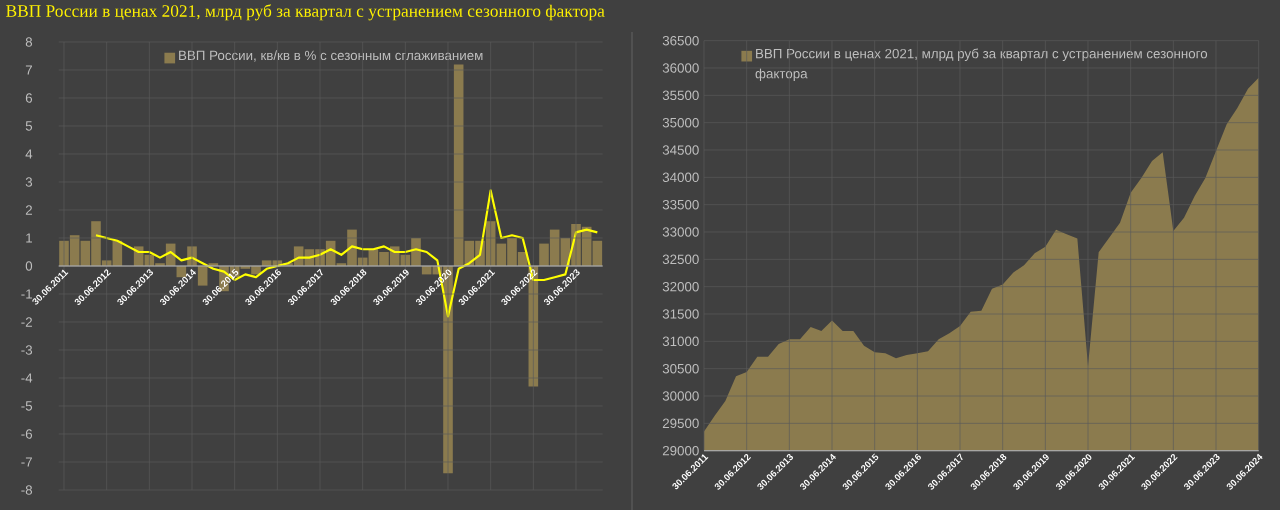  What do you see at coordinates (26, 294) in the screenshot?
I see `y-tick-label: -1` at bounding box center [26, 294].